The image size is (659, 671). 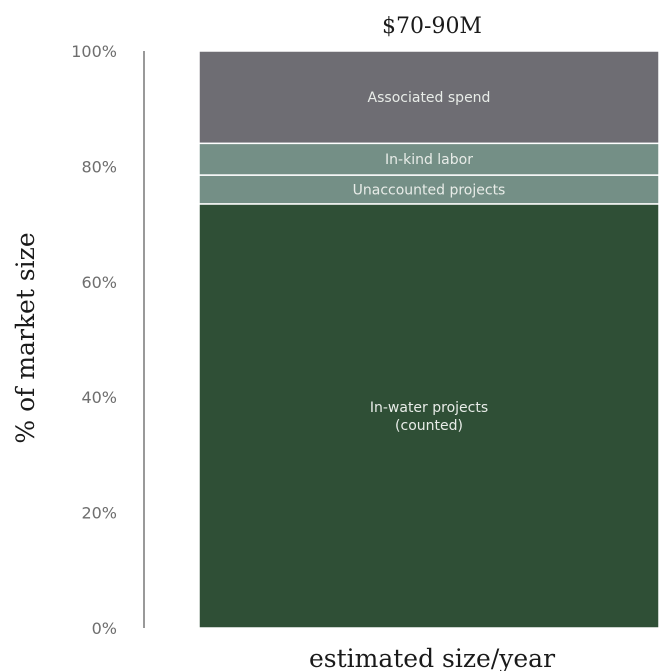 What do you see at coordinates (429, 190) in the screenshot?
I see `segment-label: Unaccounted projects` at bounding box center [429, 190].